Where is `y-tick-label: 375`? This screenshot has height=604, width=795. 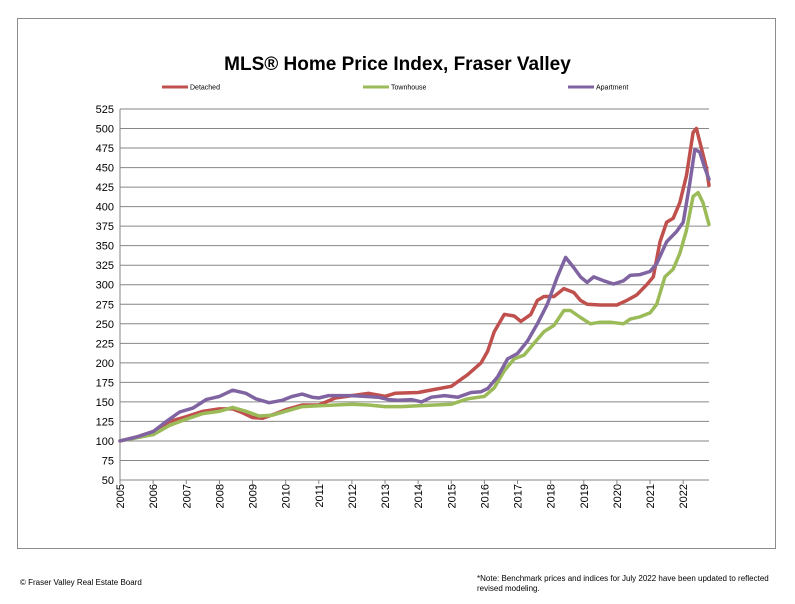 y-tick-label: 375 is located at coordinates (105, 227).